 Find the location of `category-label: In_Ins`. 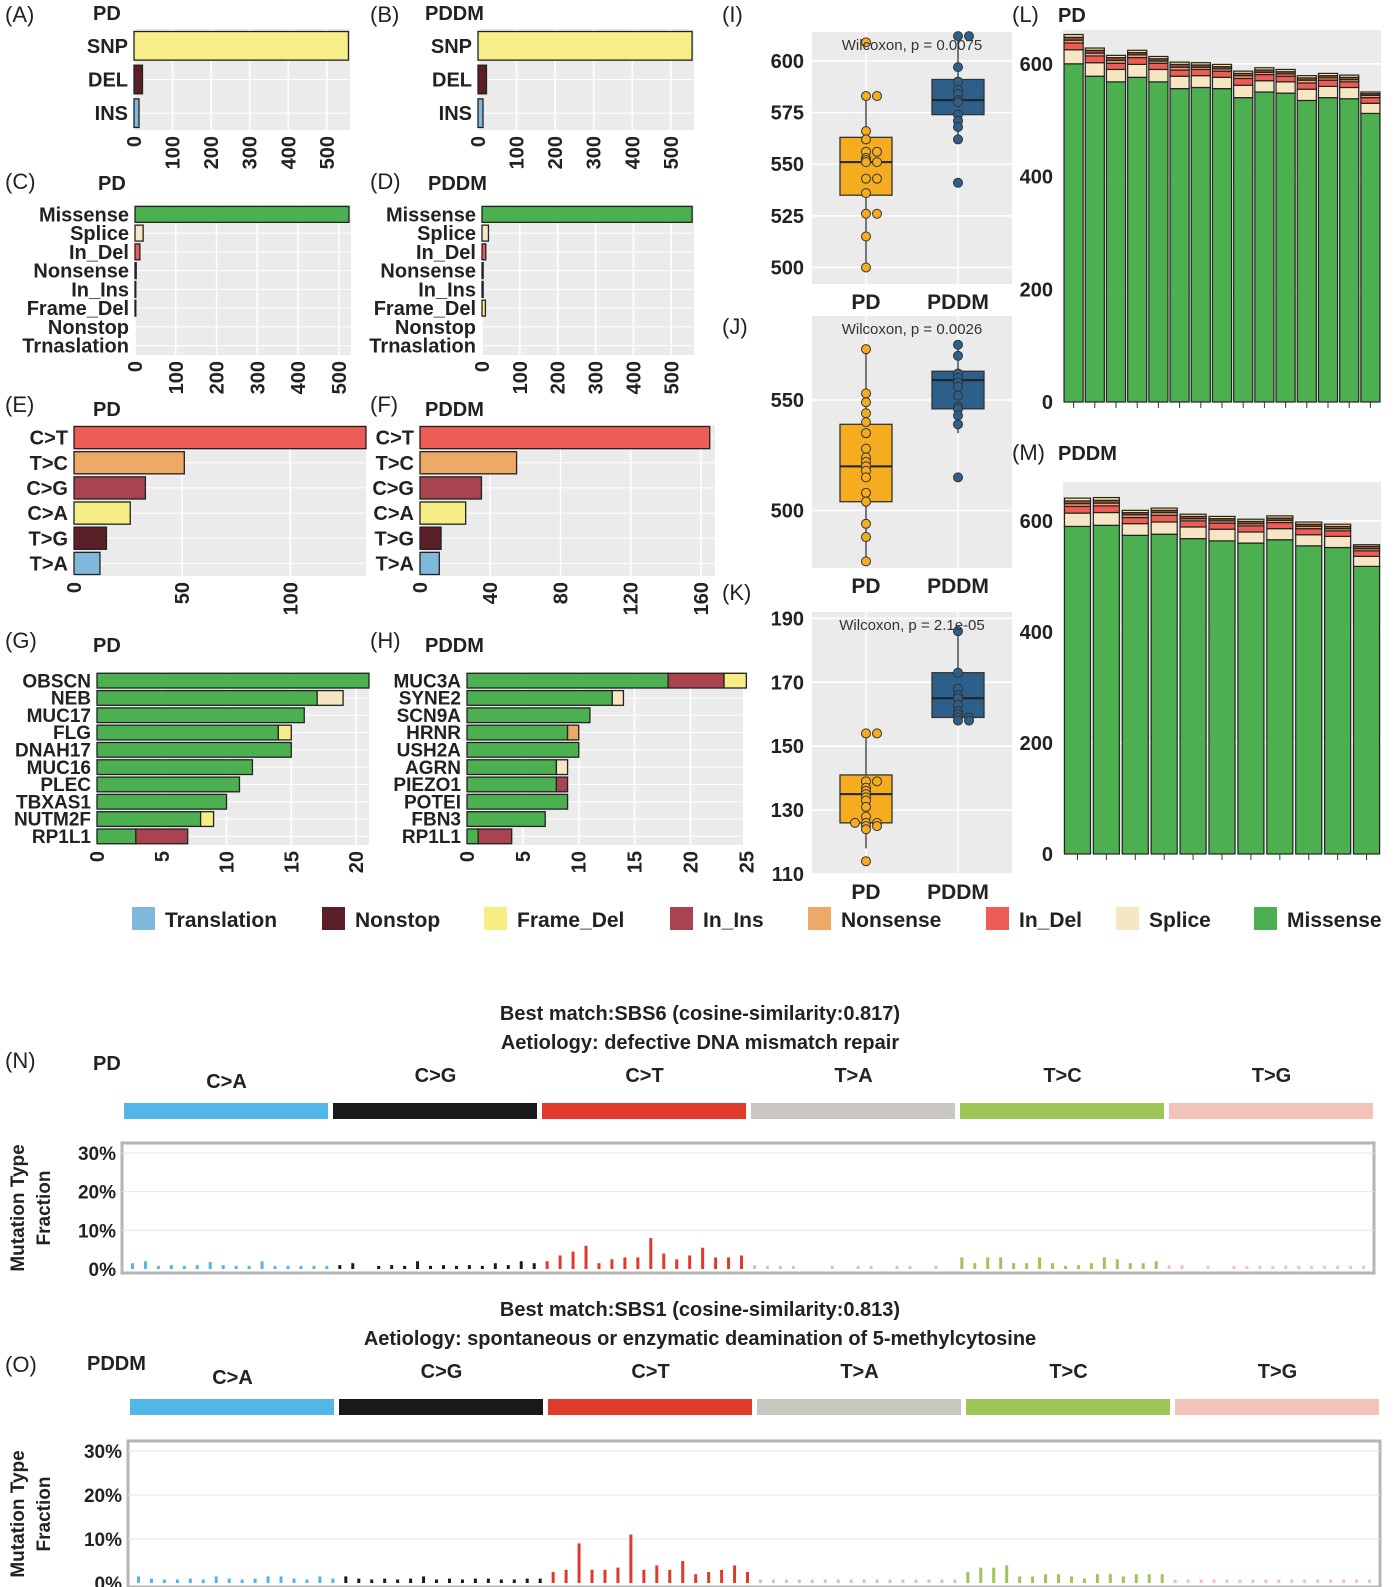

category-label: In_Ins is located at coordinates (100, 290).